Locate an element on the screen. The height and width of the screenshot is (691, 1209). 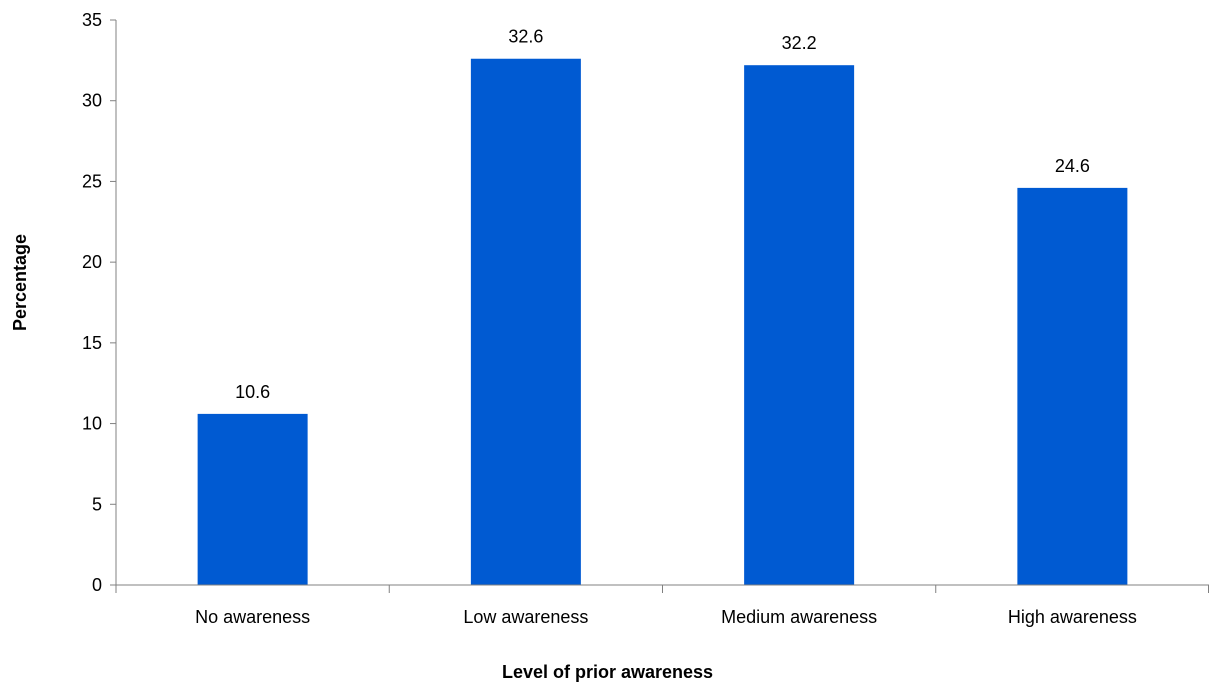
y-axis-title: Percentage is located at coordinates (20, 282).